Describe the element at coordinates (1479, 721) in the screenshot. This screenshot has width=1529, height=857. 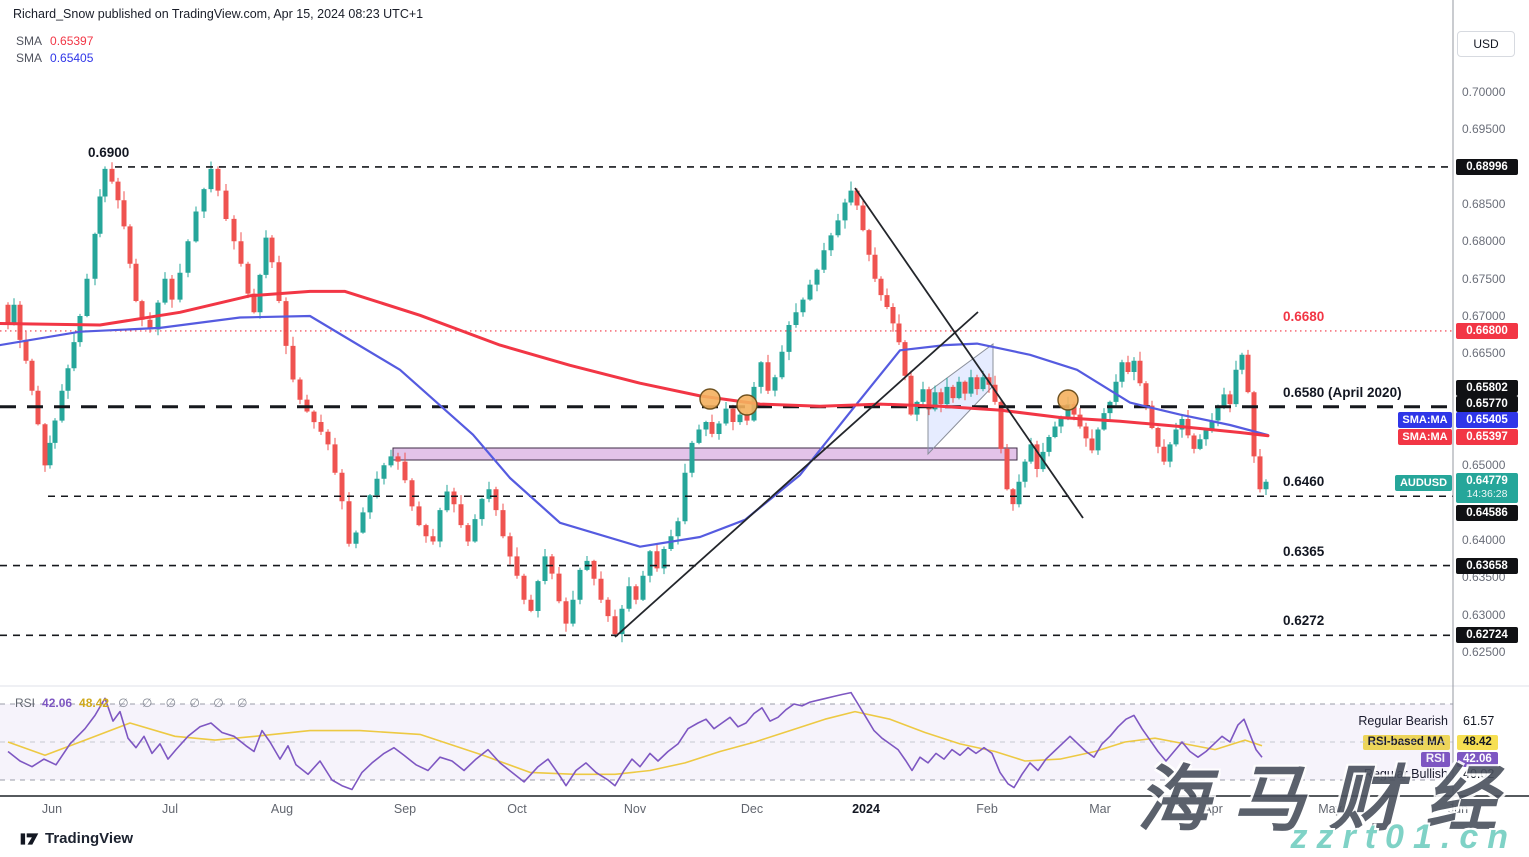
I see `rsi-scale-value: 61.57` at that location.